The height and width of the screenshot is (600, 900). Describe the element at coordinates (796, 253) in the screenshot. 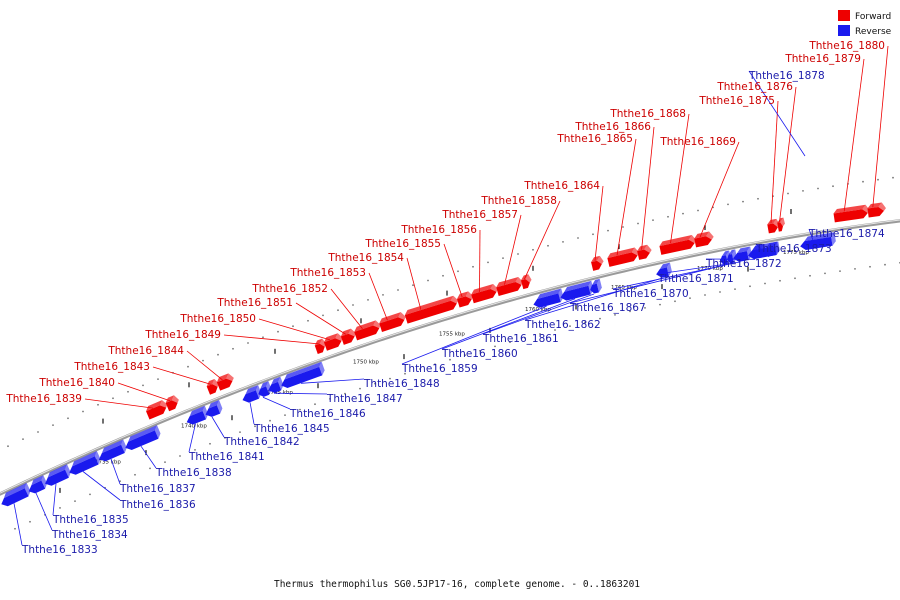

I see `kbp-label: 1775 kbp` at that location.